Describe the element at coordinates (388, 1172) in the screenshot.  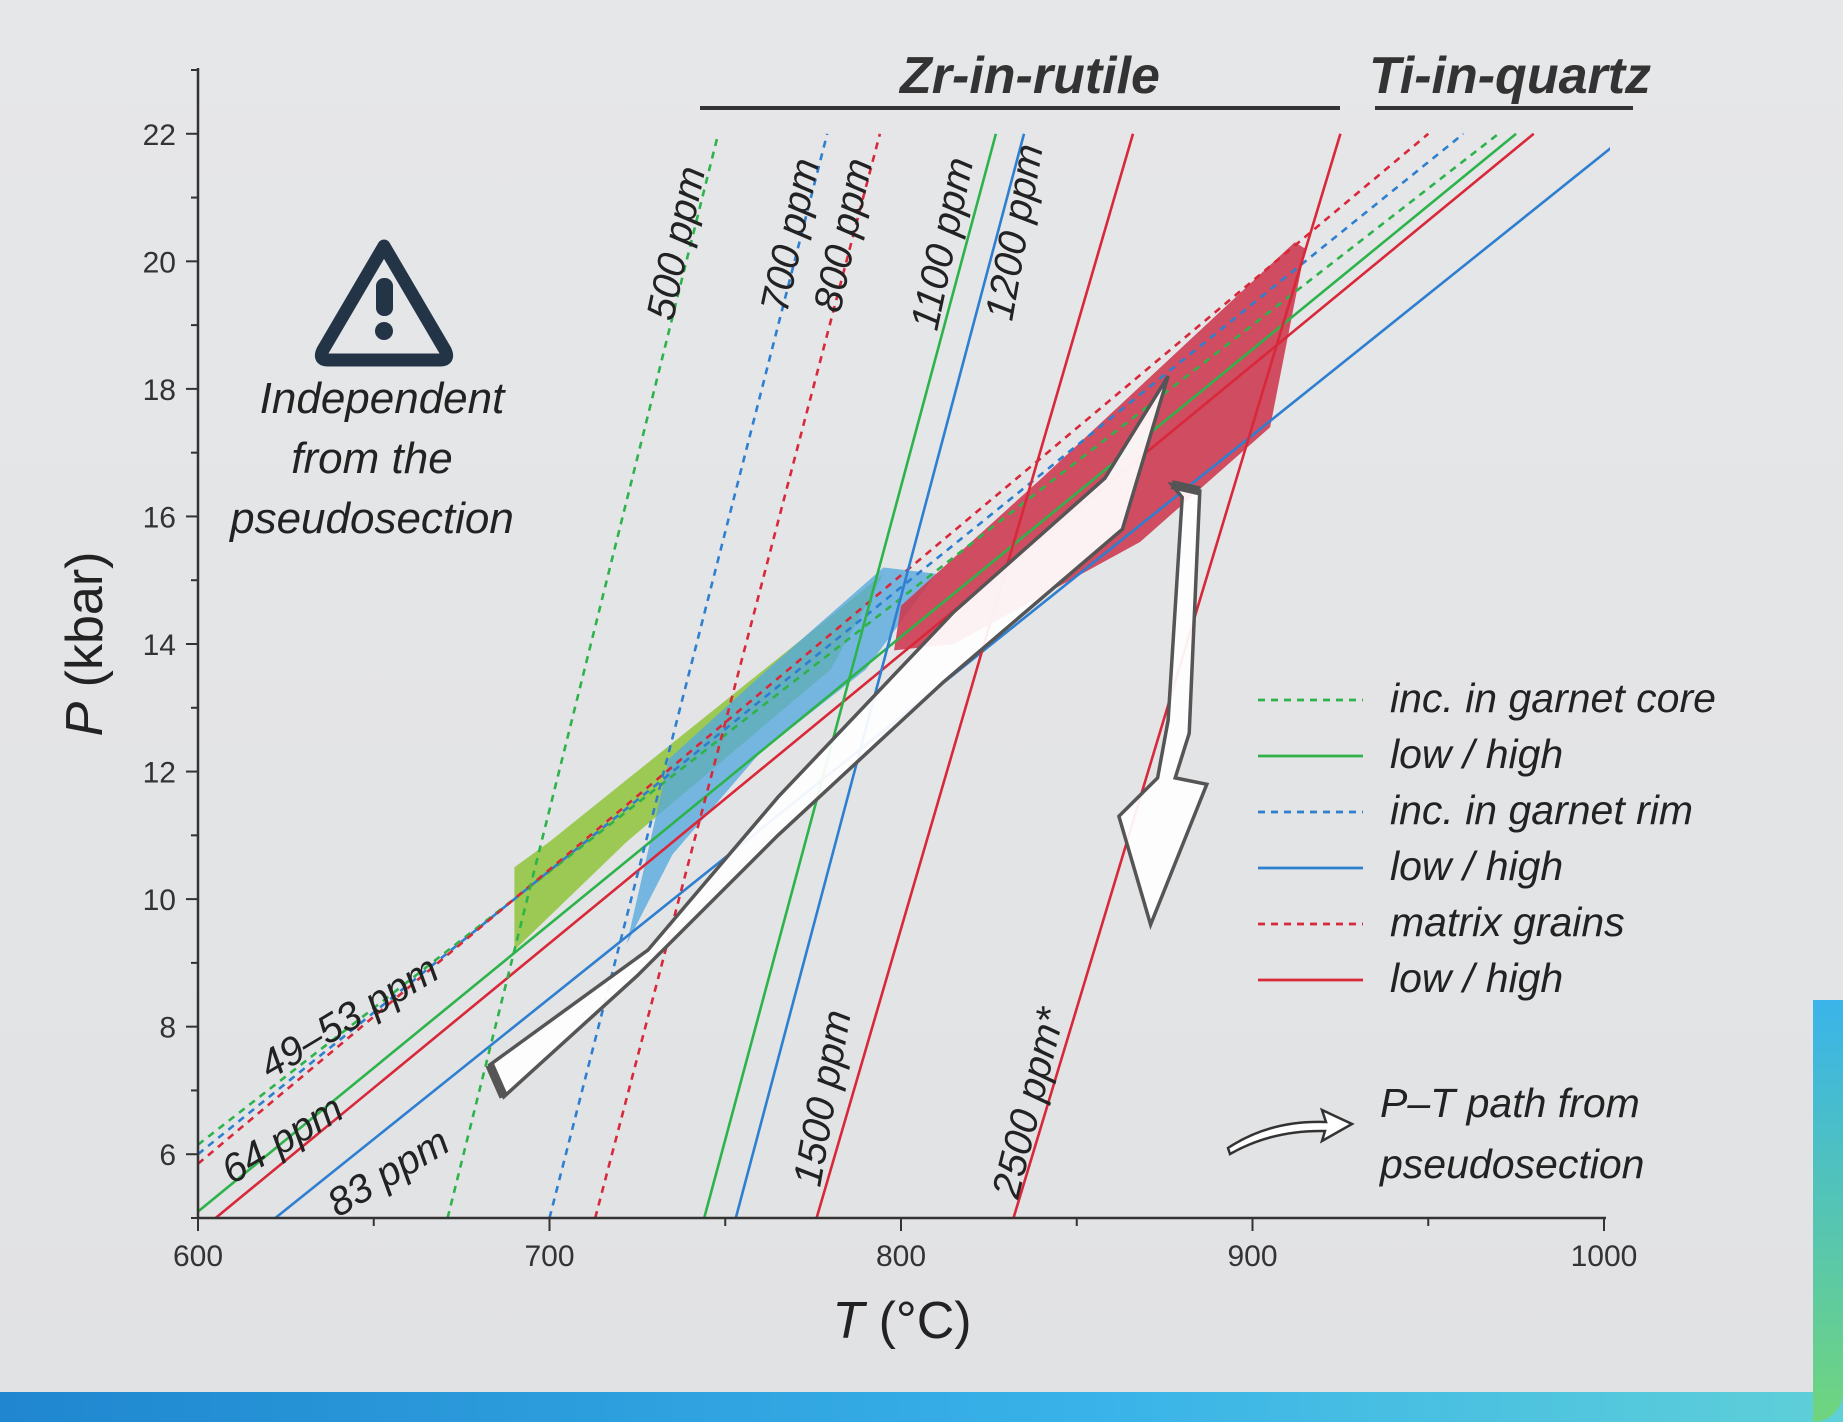
I see `ti-label-83: 83 ppm` at that location.